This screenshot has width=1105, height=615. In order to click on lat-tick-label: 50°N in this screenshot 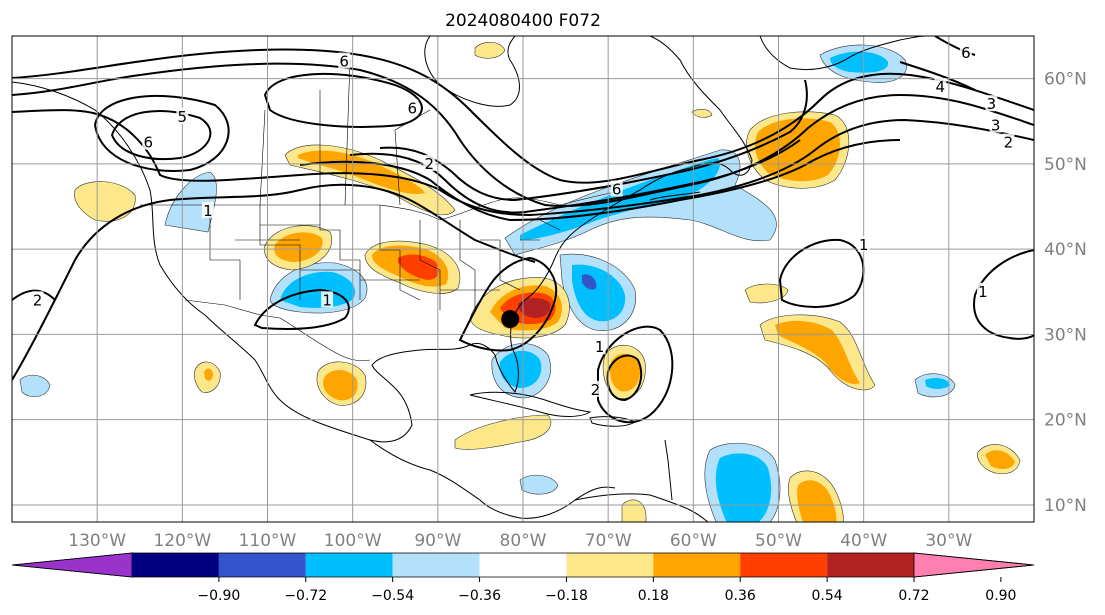, I will do `click(1065, 165)`.